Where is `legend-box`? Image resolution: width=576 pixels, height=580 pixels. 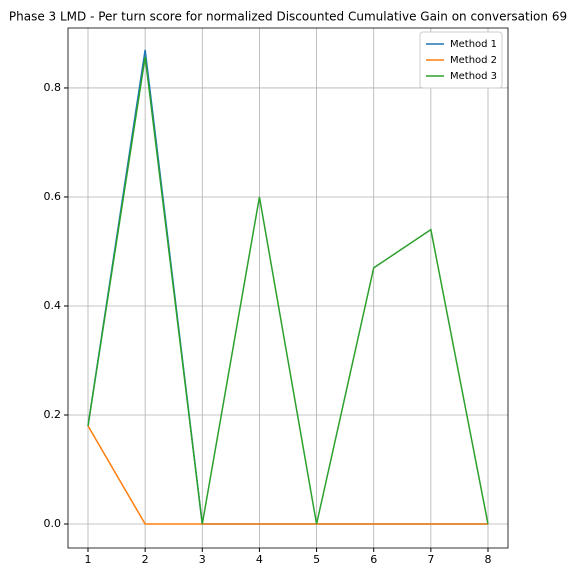 legend-box is located at coordinates (461, 60).